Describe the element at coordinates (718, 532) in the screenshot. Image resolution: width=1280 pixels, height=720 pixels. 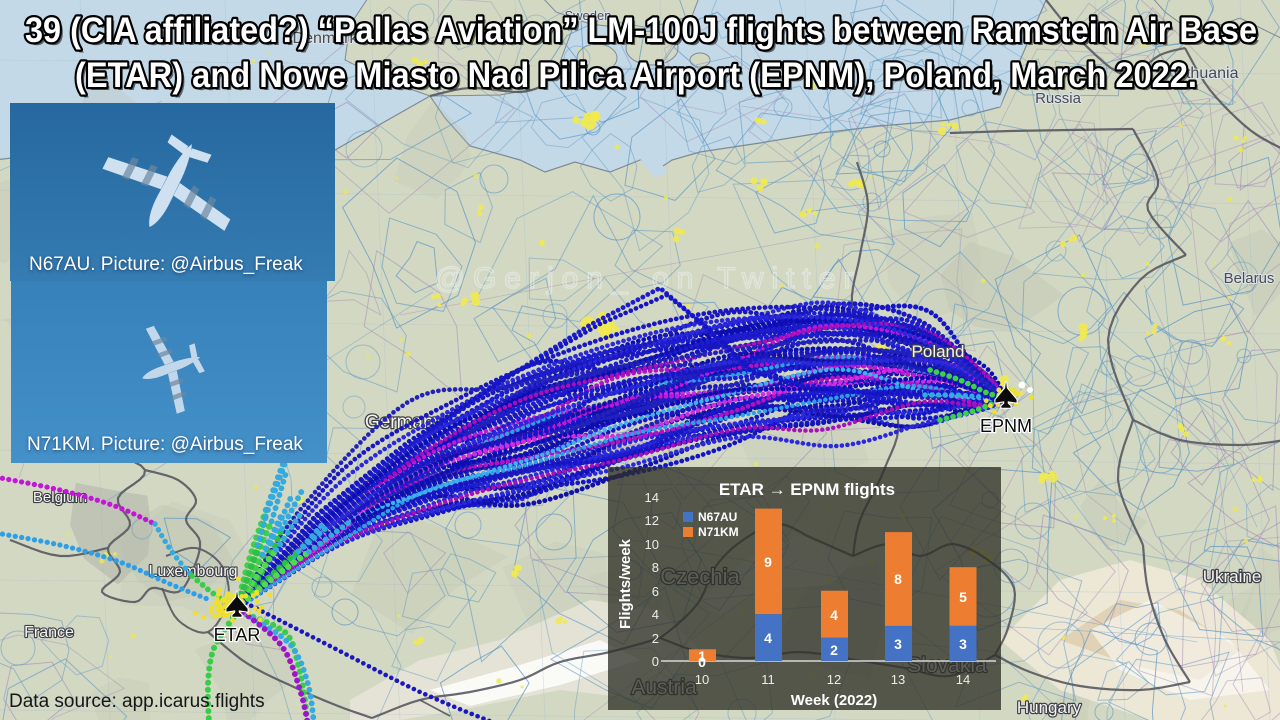
I see `svg-text: N71KM` at that location.